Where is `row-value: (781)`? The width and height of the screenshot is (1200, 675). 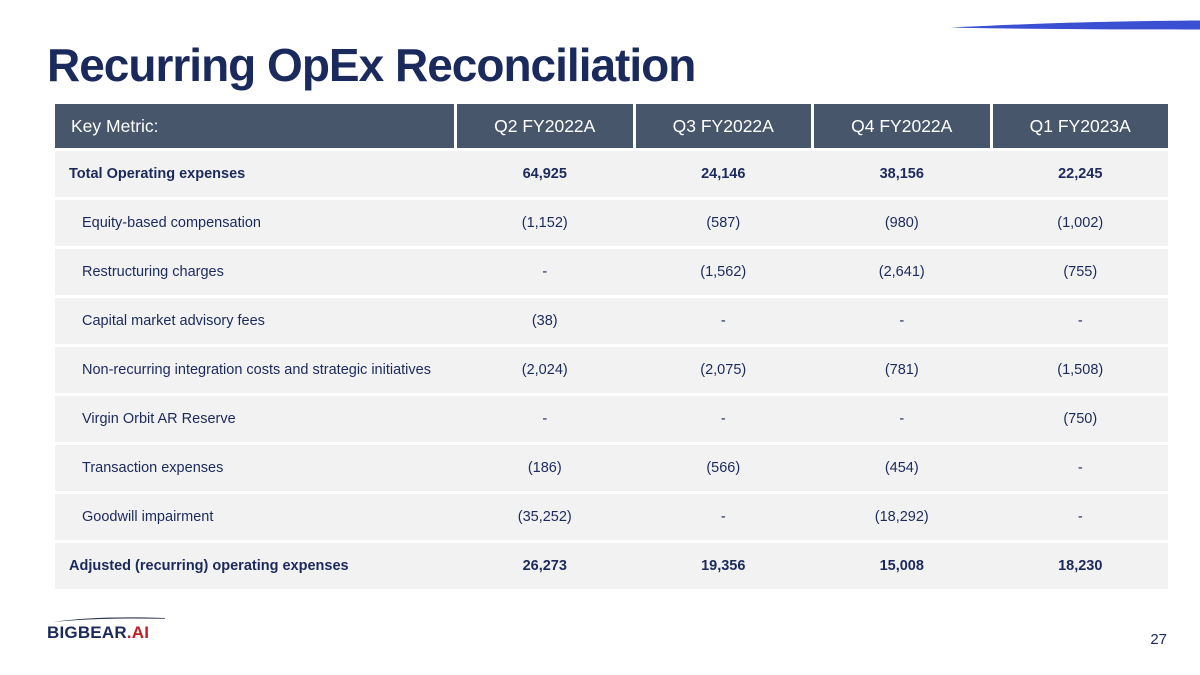
row-value: (781) is located at coordinates (901, 370).